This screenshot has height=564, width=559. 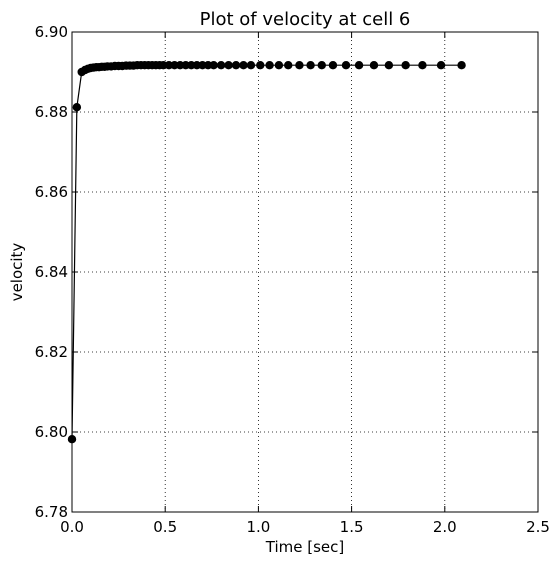 I want to click on y-tick-label: 6.90, so click(x=51, y=32).